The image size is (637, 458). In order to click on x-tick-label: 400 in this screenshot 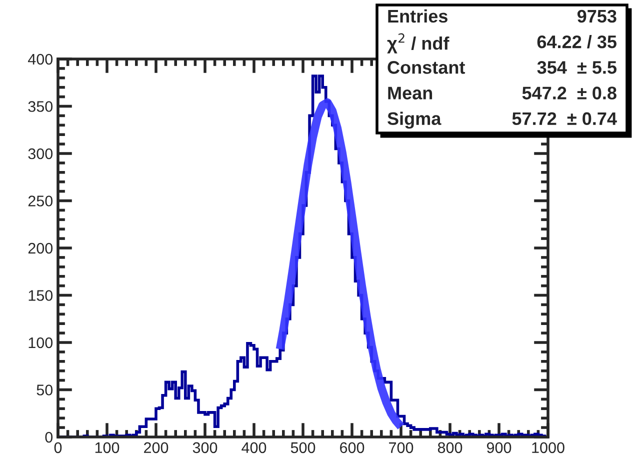, I will do `click(254, 448)`.